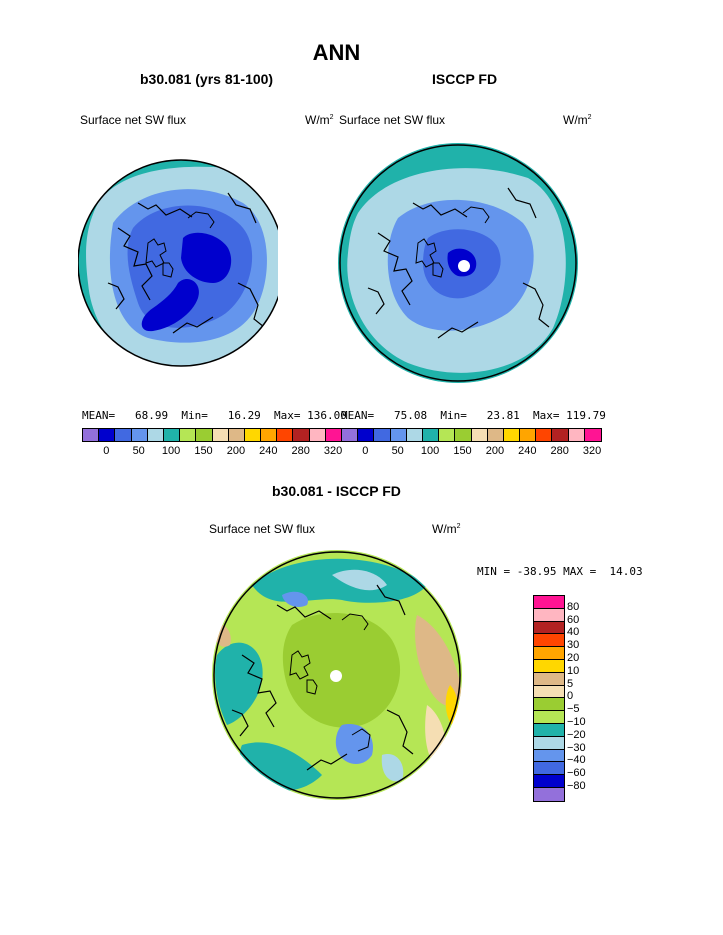 The width and height of the screenshot is (723, 935). Describe the element at coordinates (397, 451) in the screenshot. I see `right-colorbar-tick: 50` at that location.